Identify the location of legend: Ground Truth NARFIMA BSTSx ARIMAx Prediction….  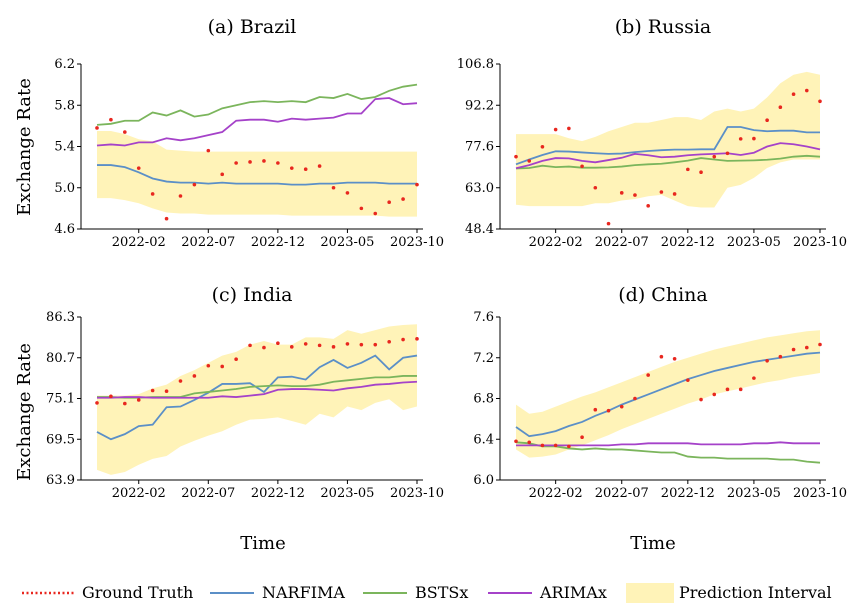
(427, 593).